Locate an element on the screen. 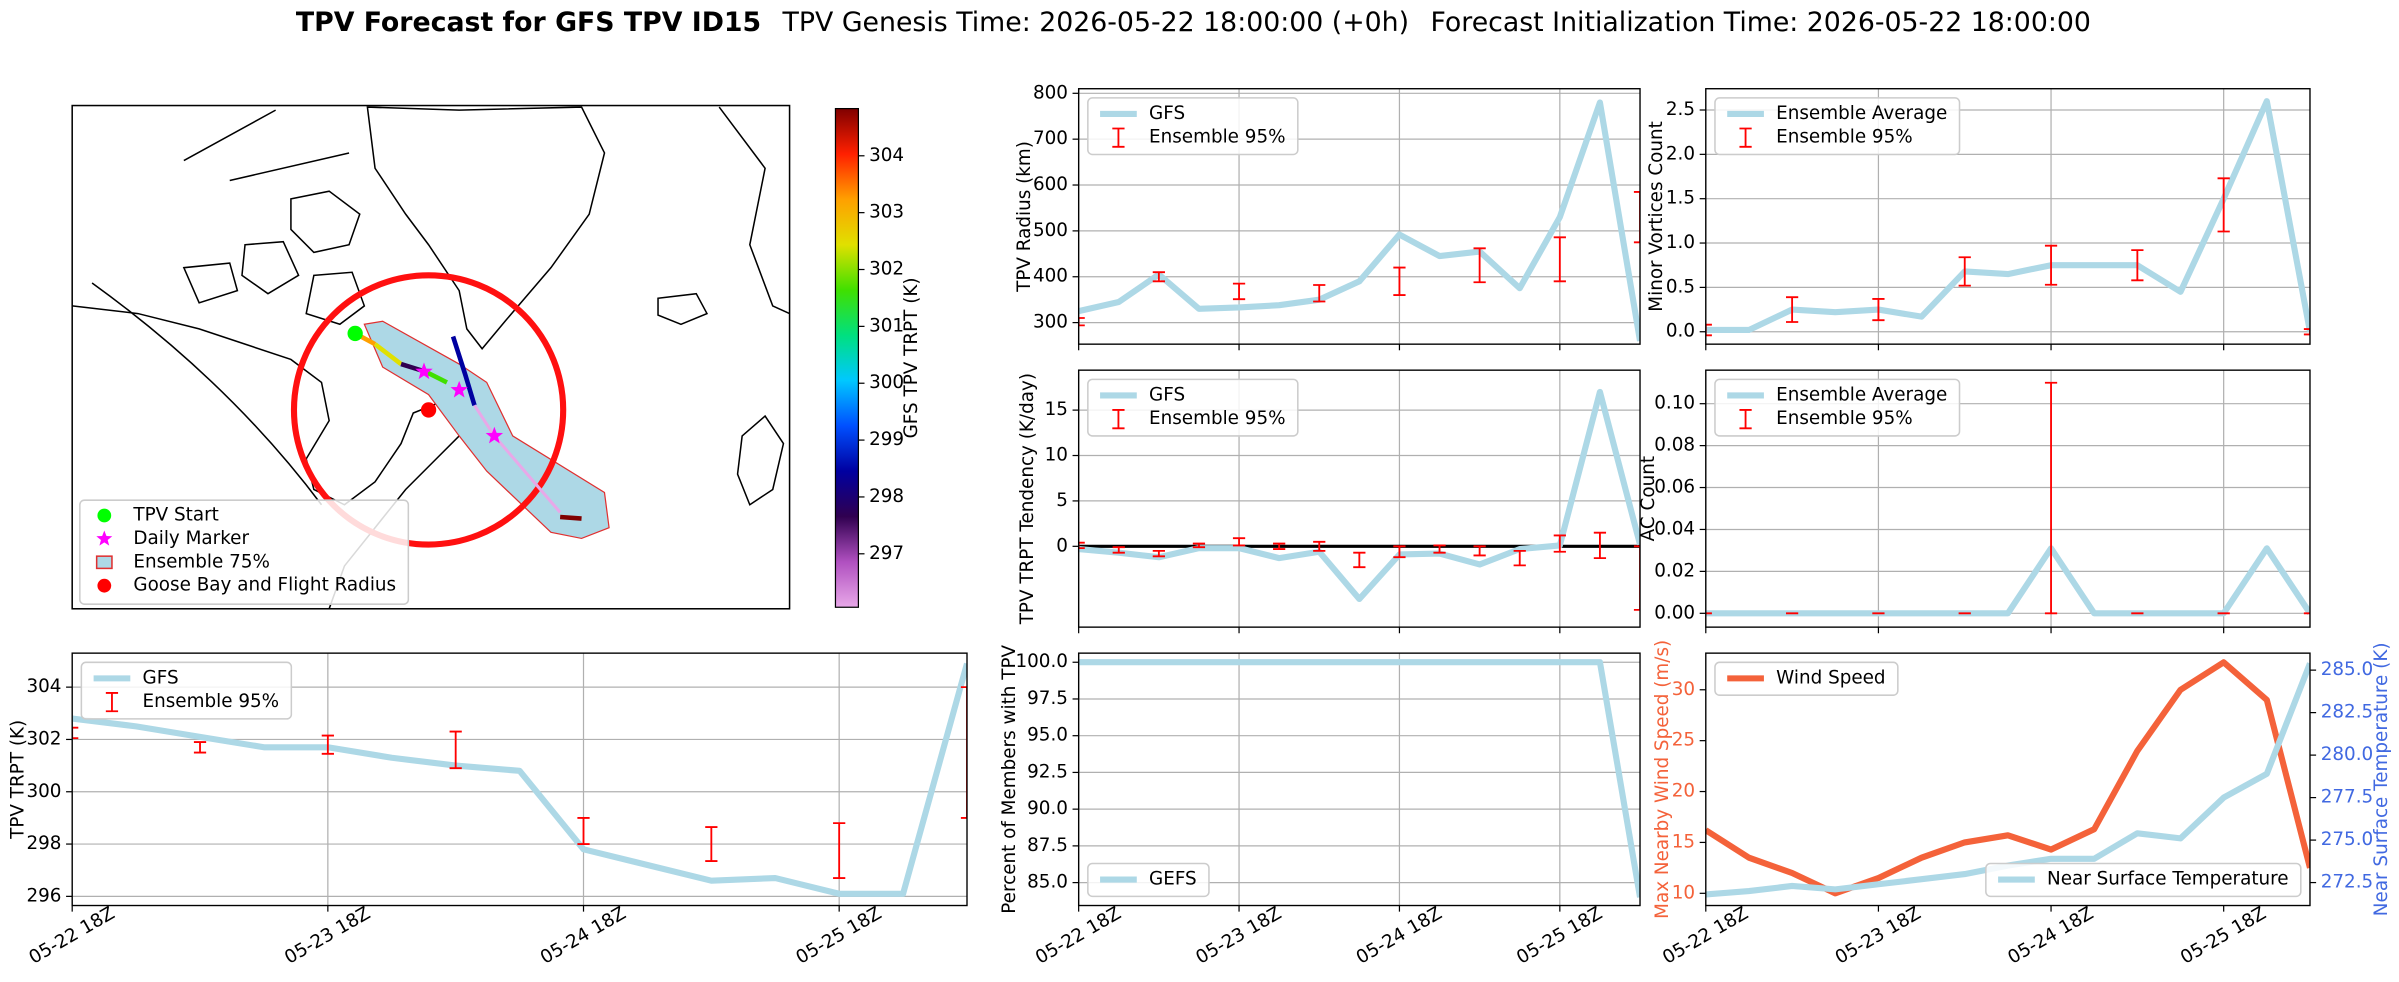 This screenshot has height=982, width=2399. y-tick-label: 2.5 is located at coordinates (1680, 109).